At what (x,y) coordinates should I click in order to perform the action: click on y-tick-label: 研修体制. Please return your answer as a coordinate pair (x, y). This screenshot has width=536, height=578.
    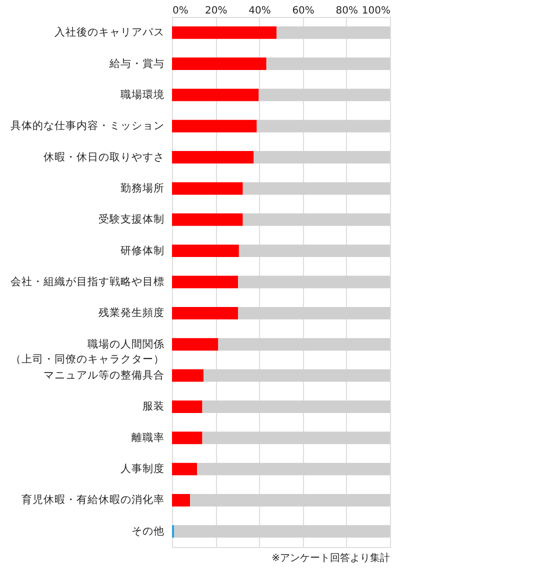
    Looking at the image, I should click on (142, 250).